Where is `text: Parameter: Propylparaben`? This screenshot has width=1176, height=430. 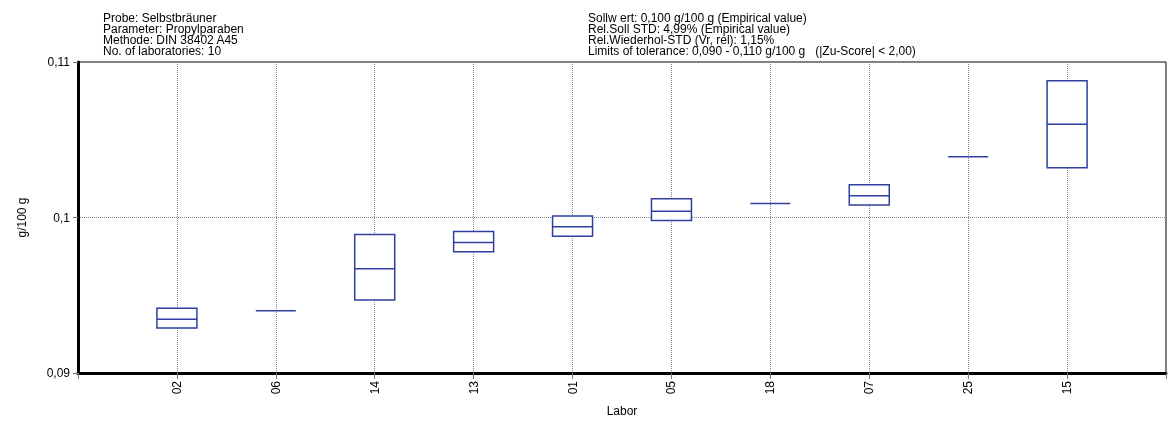
text: Parameter: Propylparaben is located at coordinates (173, 29).